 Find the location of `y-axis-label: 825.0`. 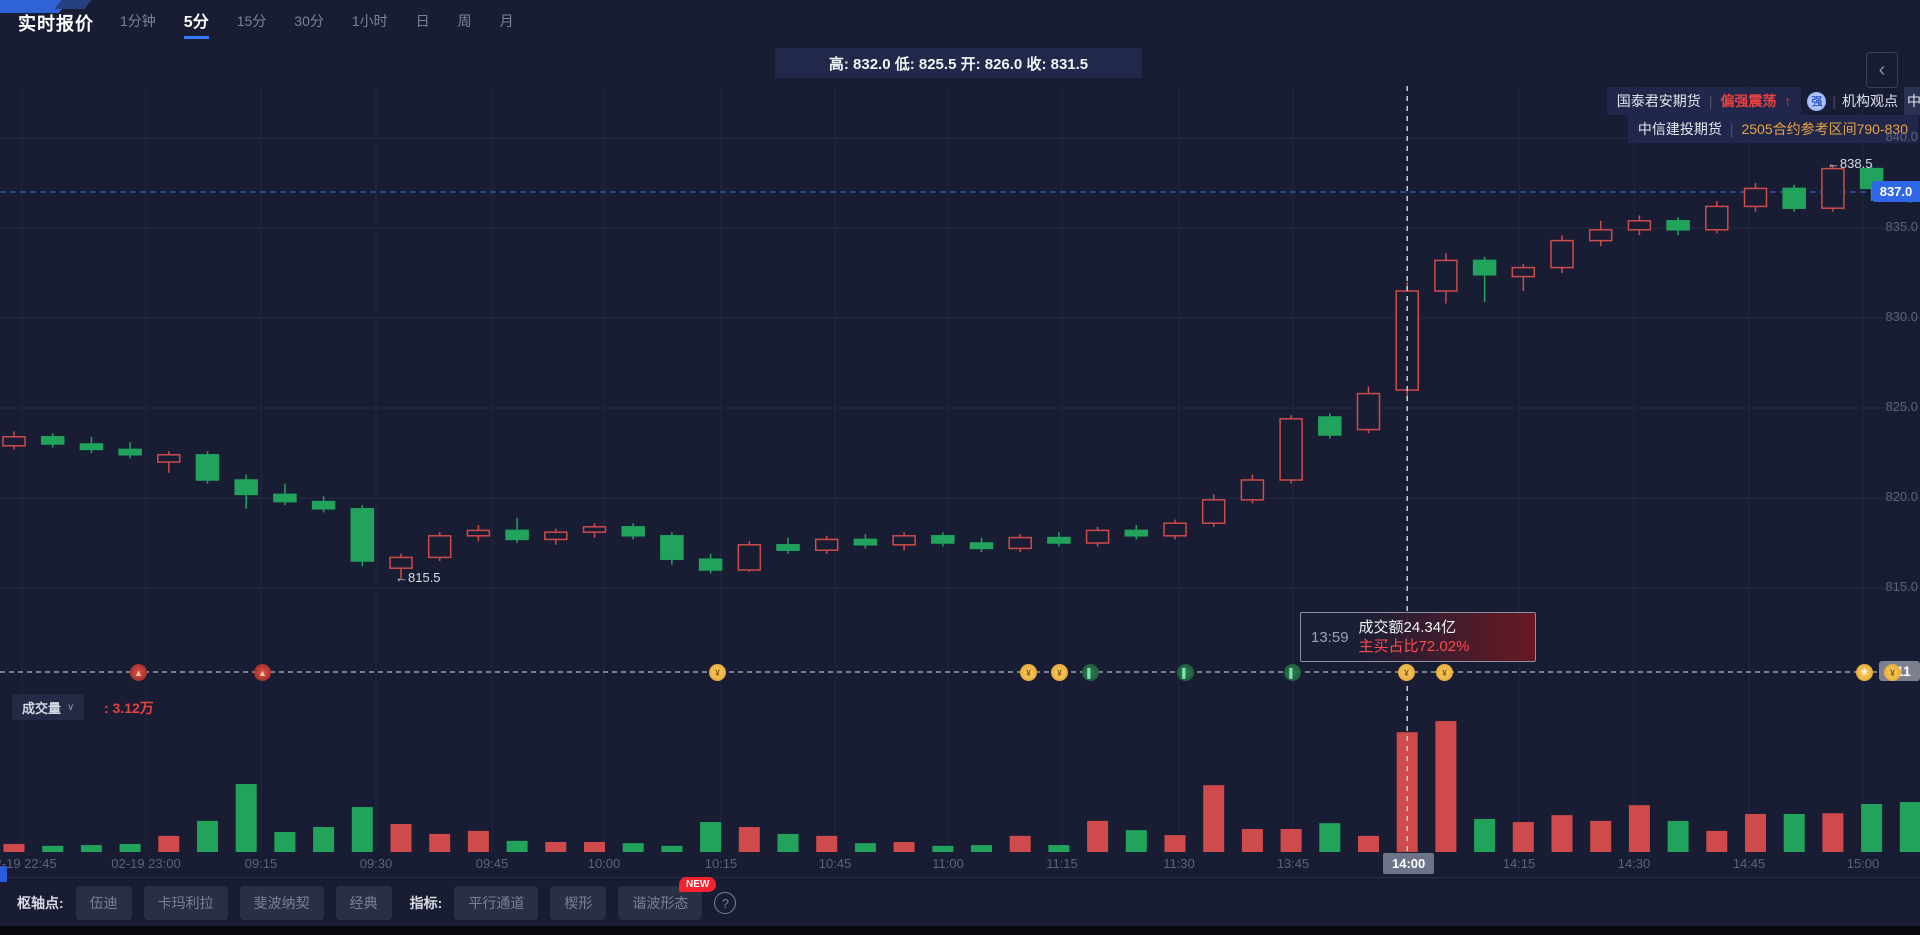

y-axis-label: 825.0 is located at coordinates (1901, 406).